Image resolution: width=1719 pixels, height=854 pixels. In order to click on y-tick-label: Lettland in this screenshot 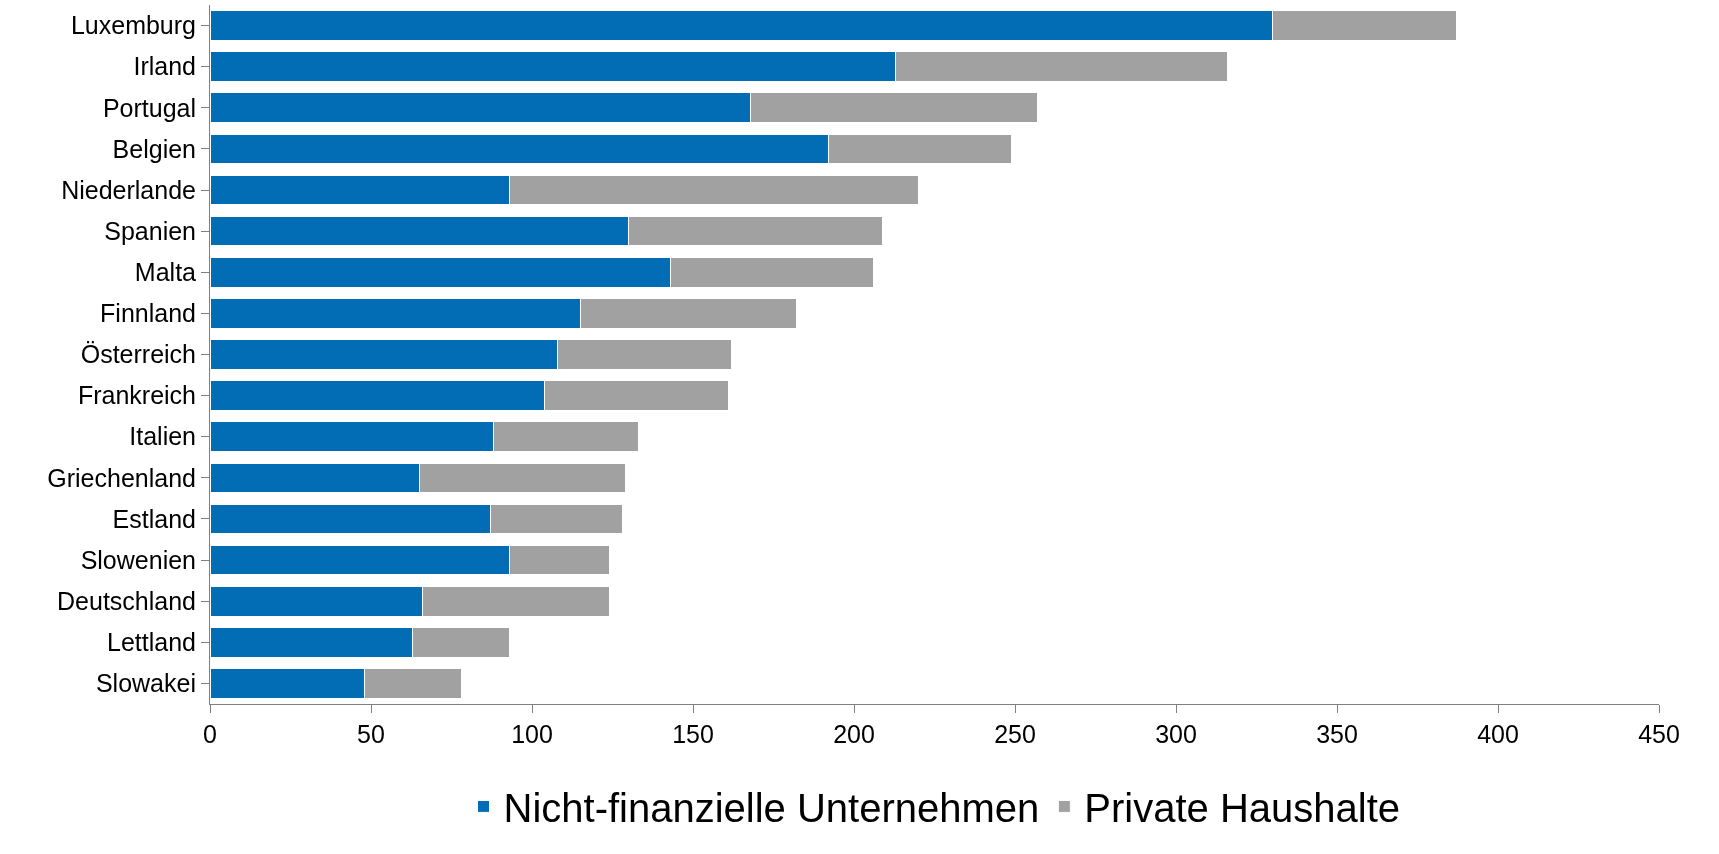, I will do `click(151, 642)`.